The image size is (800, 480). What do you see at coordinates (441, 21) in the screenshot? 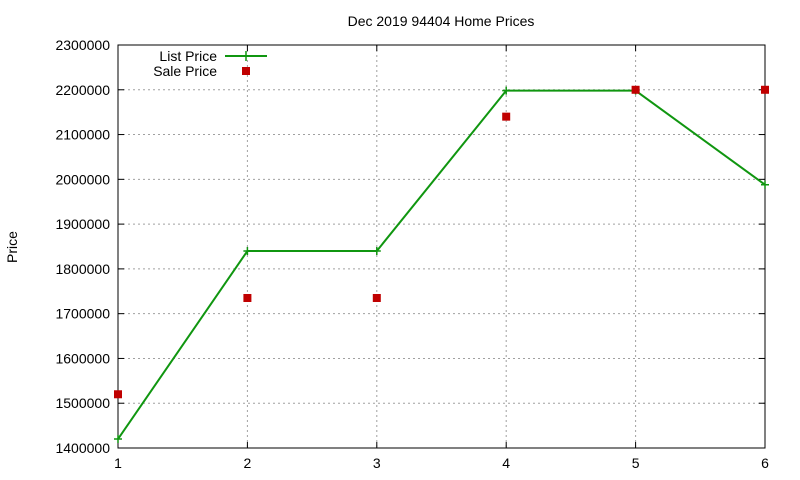
I see `chart-title: Dec 2019 94404 Home Prices` at bounding box center [441, 21].